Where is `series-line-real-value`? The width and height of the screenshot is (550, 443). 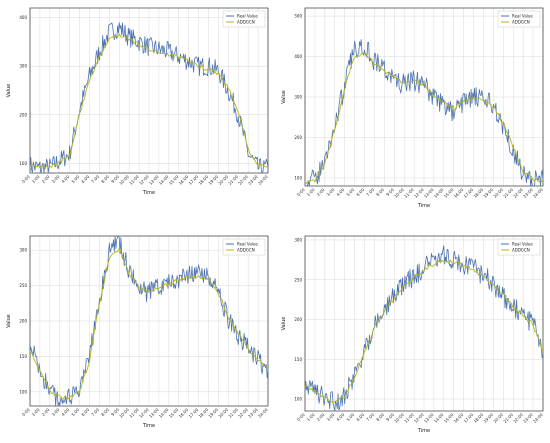
series-line-real-value is located at coordinates (149, 98).